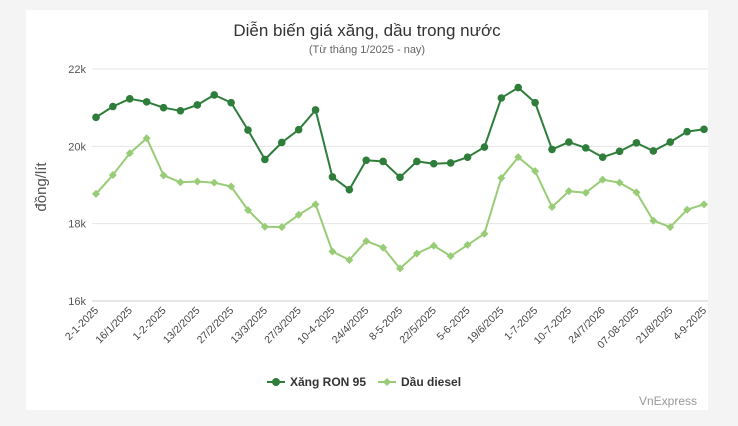 Image resolution: width=738 pixels, height=426 pixels. I want to click on chart-subtitle: (Từ tháng 1/2025 - nay), so click(367, 50).